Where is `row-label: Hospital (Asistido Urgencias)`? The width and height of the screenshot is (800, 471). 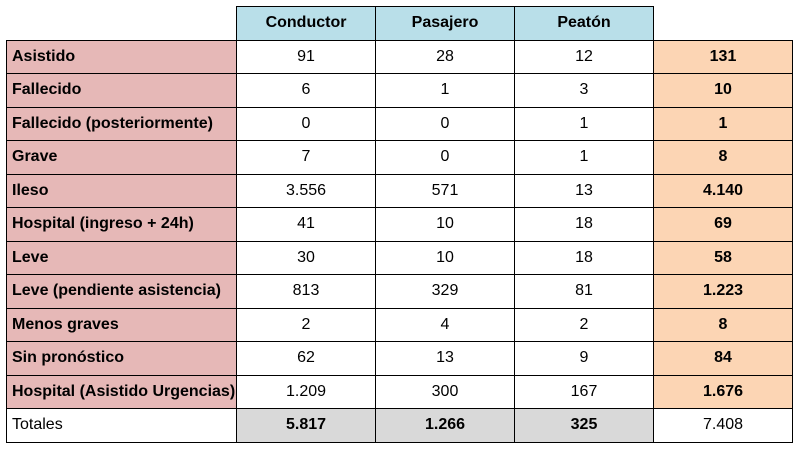 row-label: Hospital (Asistido Urgencias) is located at coordinates (121, 391).